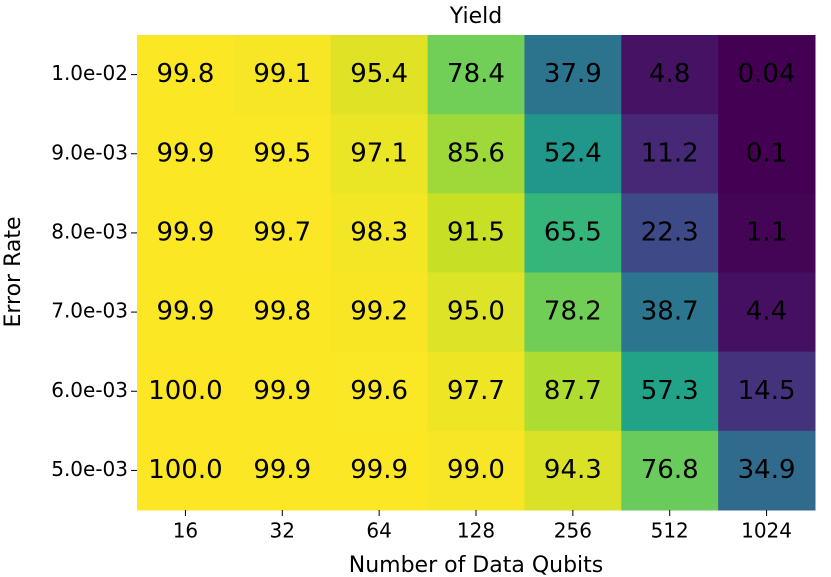 This screenshot has width=831, height=577. I want to click on cell-label: 65.5, so click(573, 232).